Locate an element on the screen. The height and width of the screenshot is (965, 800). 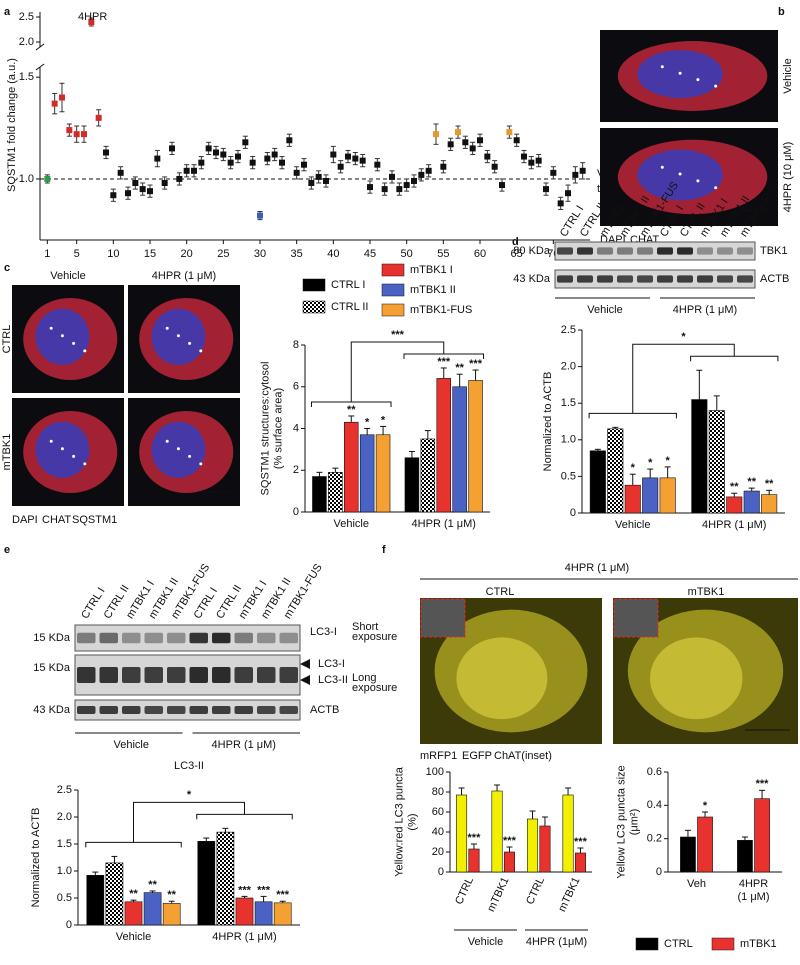
x-tick-label: 15 is located at coordinates (150, 254).